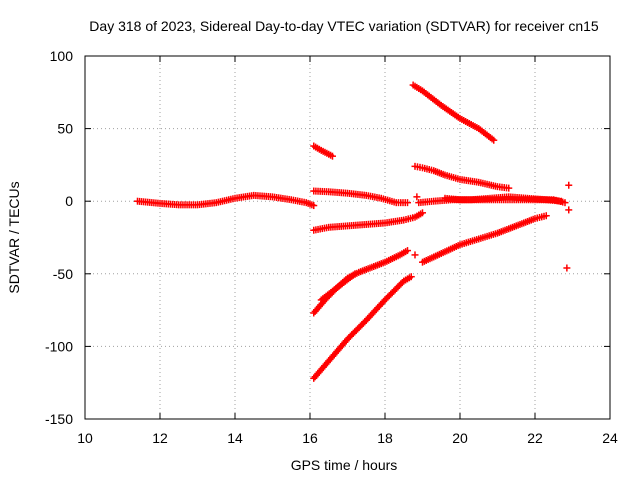  Describe the element at coordinates (59, 419) in the screenshot. I see `y-tick-label: -150` at that location.